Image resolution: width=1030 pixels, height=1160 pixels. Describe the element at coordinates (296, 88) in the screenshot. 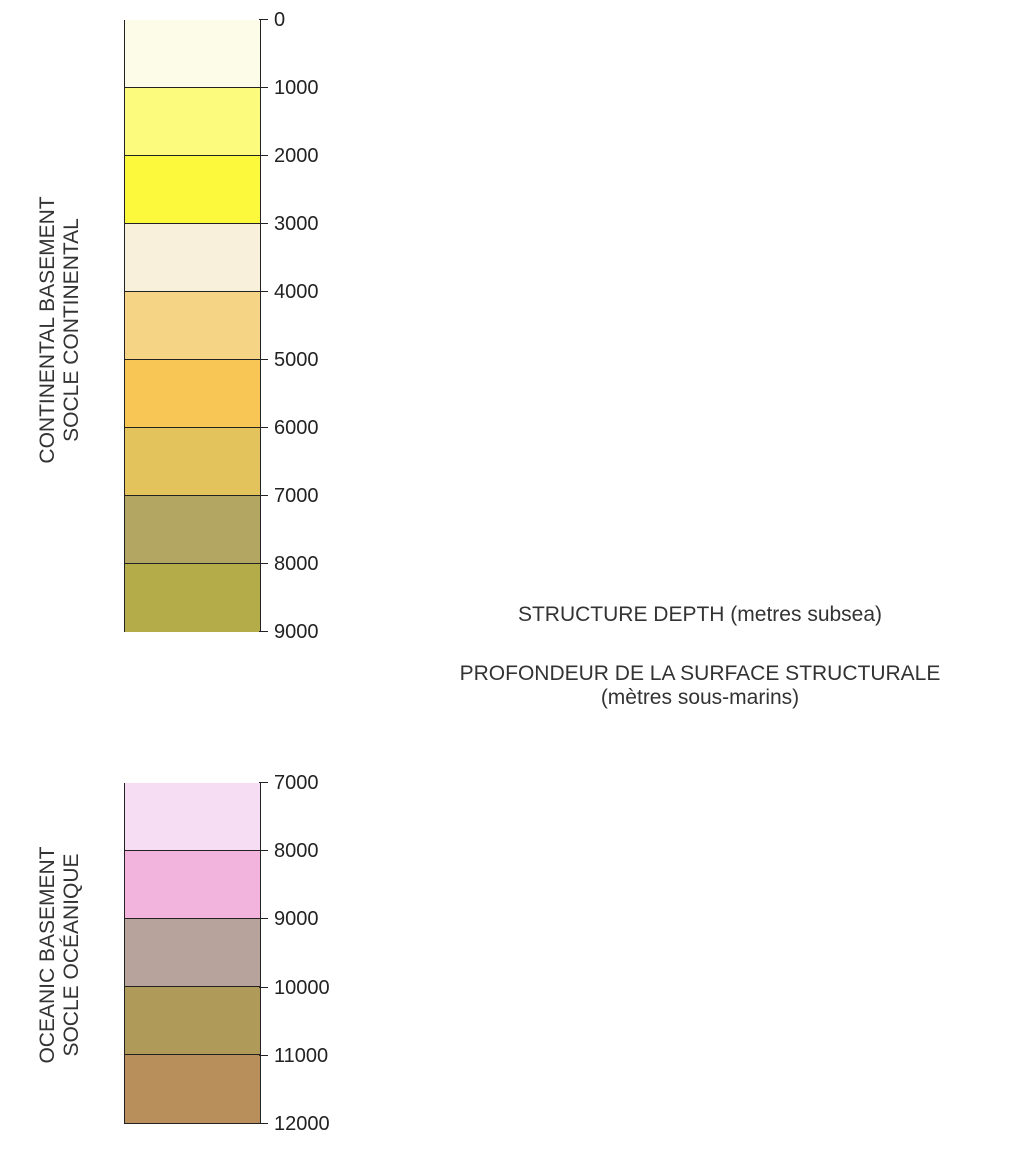

I see `continental-tick-label: 1000` at that location.